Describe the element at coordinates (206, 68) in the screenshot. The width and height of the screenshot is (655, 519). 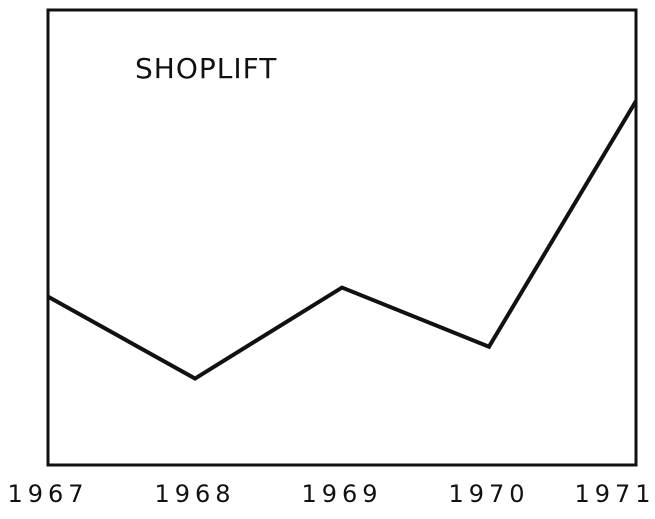
I see `chart-title: SHOPLIFT` at that location.